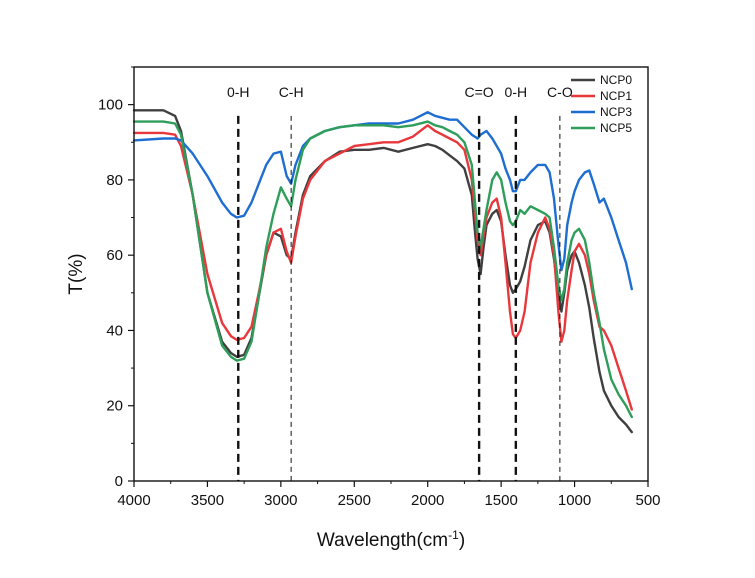 Image resolution: width=755 pixels, height=578 pixels. I want to click on x-tick-label: 4000, so click(133, 500).